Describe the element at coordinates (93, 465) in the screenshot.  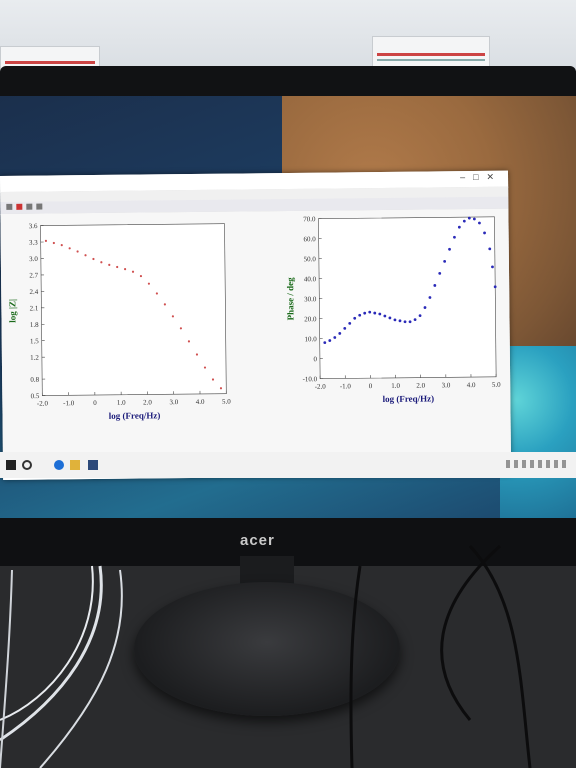
I see `app-taskbar-icon` at that location.